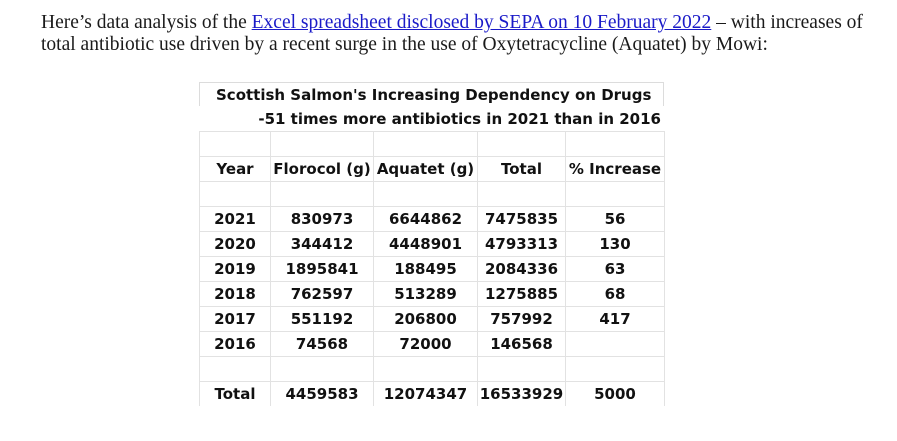 The image size is (897, 441). What do you see at coordinates (521, 244) in the screenshot?
I see `cell-total: 4793313` at bounding box center [521, 244].